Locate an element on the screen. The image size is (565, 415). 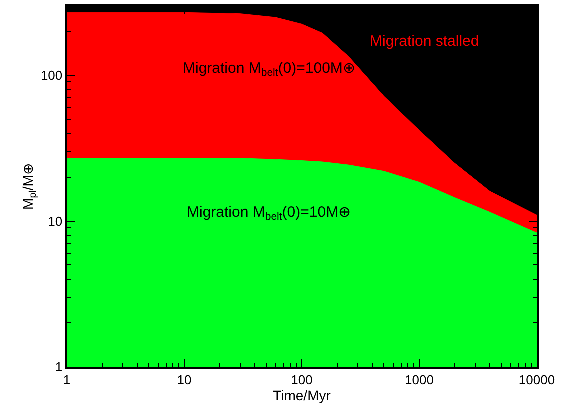
y-tick-label: 100 is located at coordinates (51, 76).